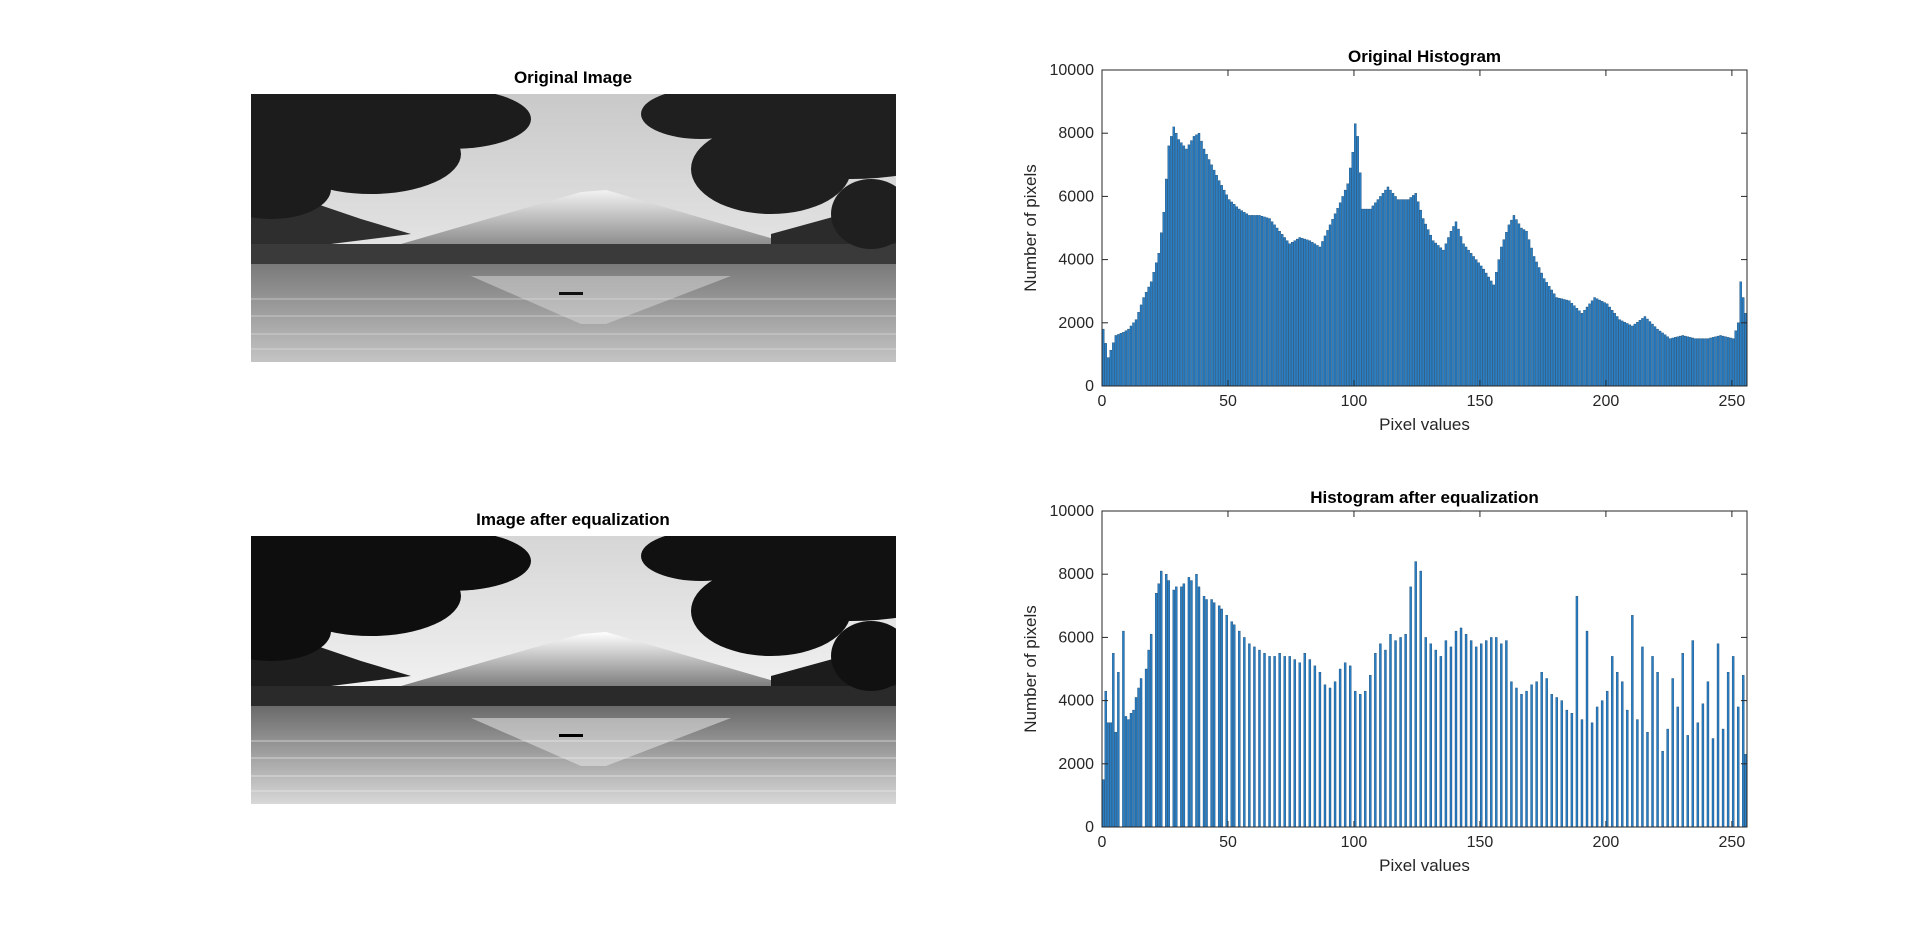 Image resolution: width=1920 pixels, height=926 pixels. Describe the element at coordinates (601, 300) in the screenshot. I see `reflection` at that location.